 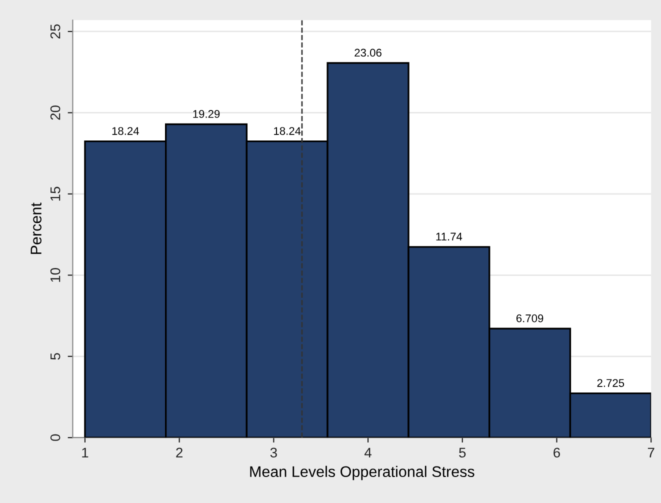 What do you see at coordinates (55, 437) in the screenshot?
I see `y-tick-label: 0` at bounding box center [55, 437].